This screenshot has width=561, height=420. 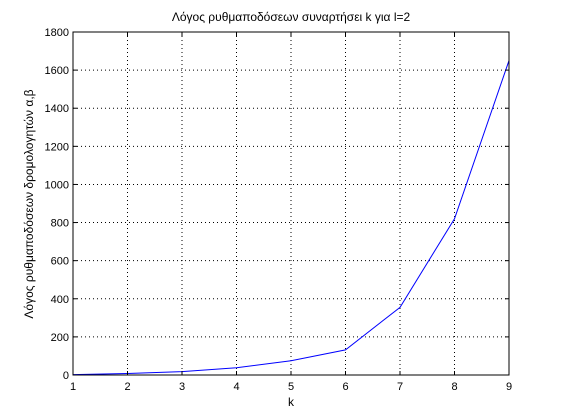 I want to click on y-tick-labels: 0 200 400 600 800 1000 1200 1400 1600 1800, so click(x=57, y=204).